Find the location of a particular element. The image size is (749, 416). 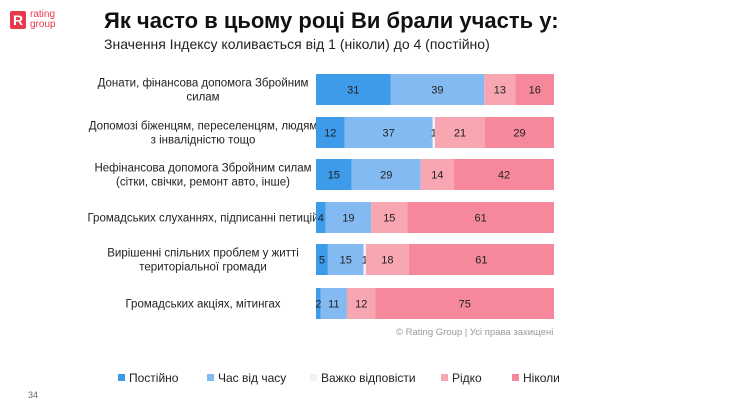

data-label-nonfinancial-sometimes: 29 is located at coordinates (386, 176).